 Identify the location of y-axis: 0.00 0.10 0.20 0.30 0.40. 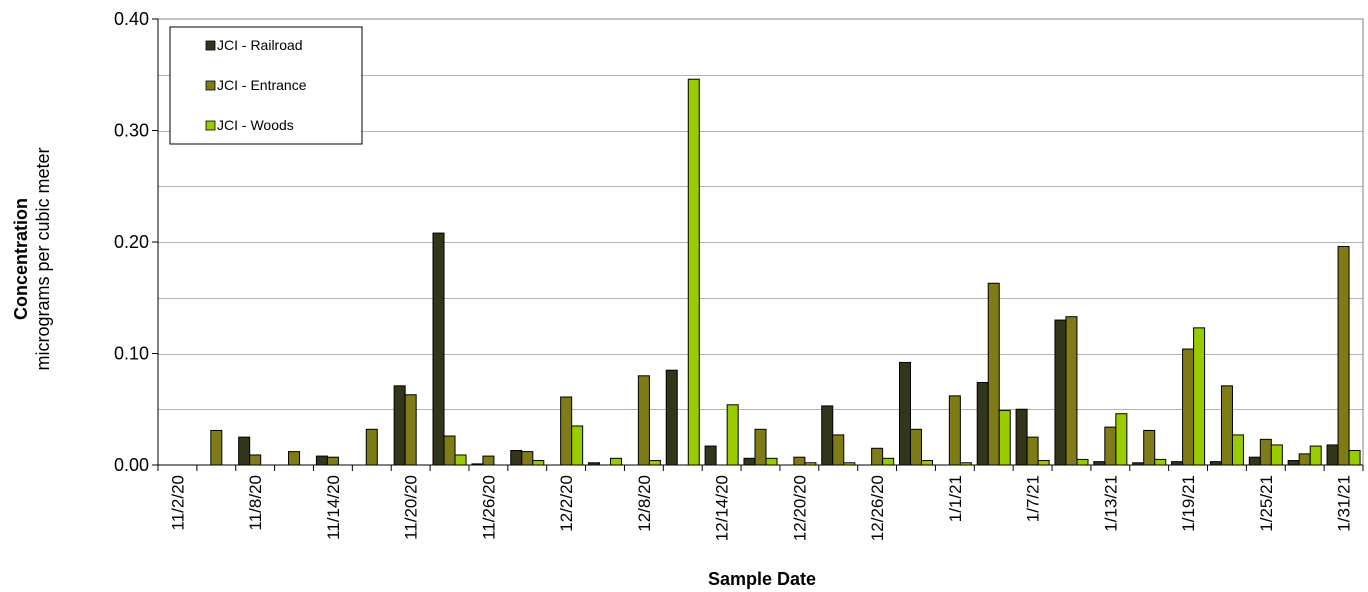
(136, 242).